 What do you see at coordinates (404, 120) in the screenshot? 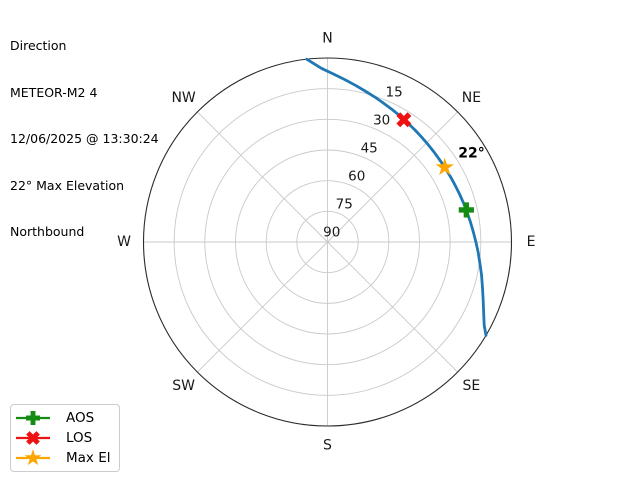
I see `los-marker` at bounding box center [404, 120].